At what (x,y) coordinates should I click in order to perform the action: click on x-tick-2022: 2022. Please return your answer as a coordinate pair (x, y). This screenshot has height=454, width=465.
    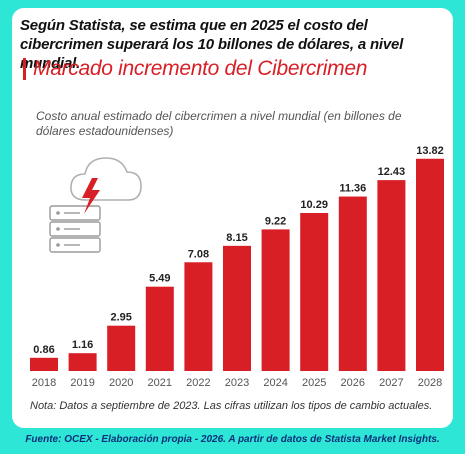
    Looking at the image, I should click on (198, 383).